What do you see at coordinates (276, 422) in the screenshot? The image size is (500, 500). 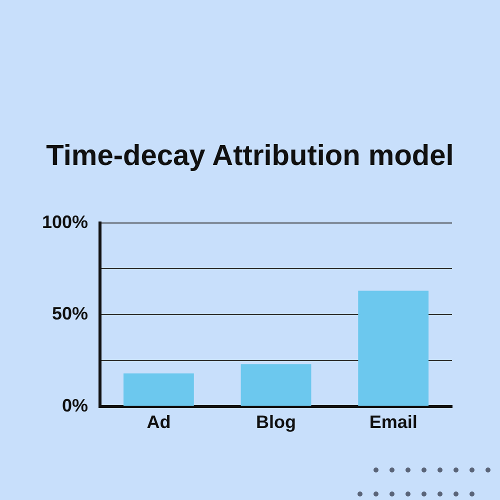 I see `x-tick-label: Blog` at bounding box center [276, 422].